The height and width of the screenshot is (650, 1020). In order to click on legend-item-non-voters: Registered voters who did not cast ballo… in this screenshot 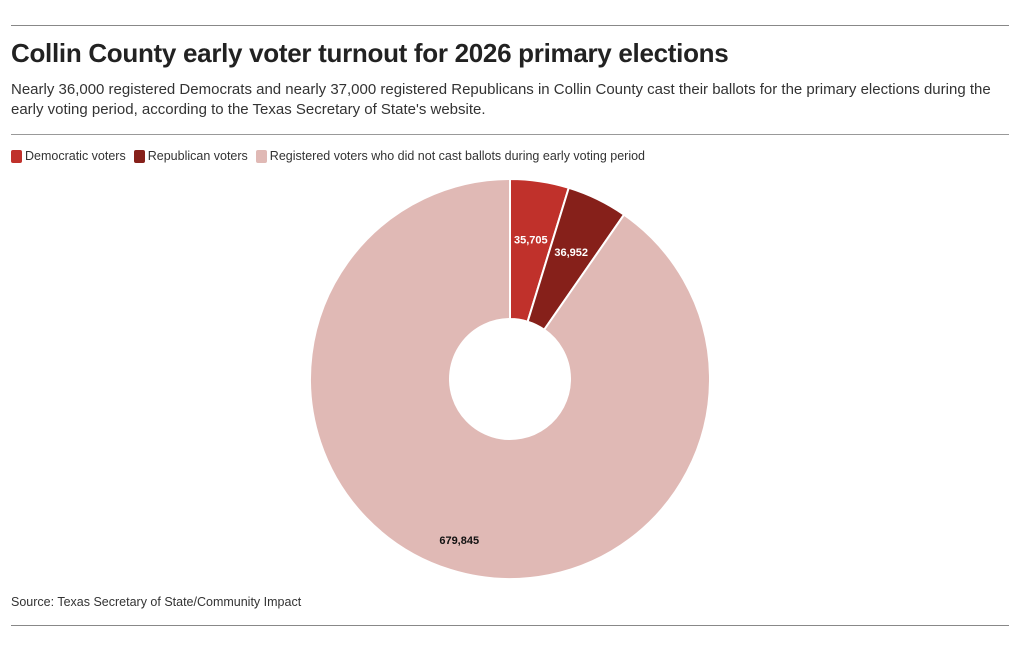, I will do `click(450, 156)`.